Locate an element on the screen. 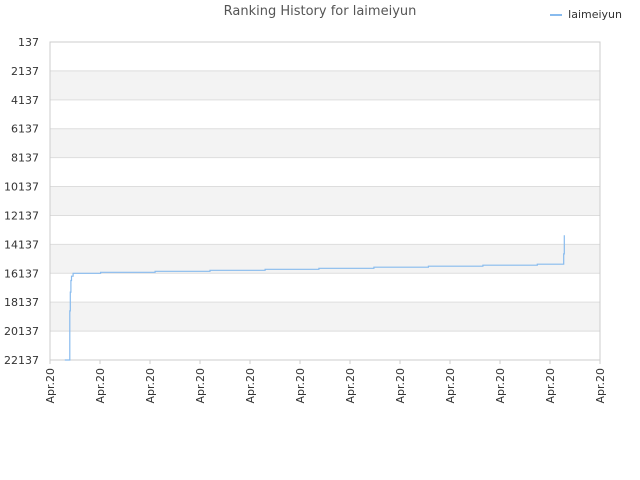 The height and width of the screenshot is (480, 640). legend: laimeiyun is located at coordinates (586, 14).